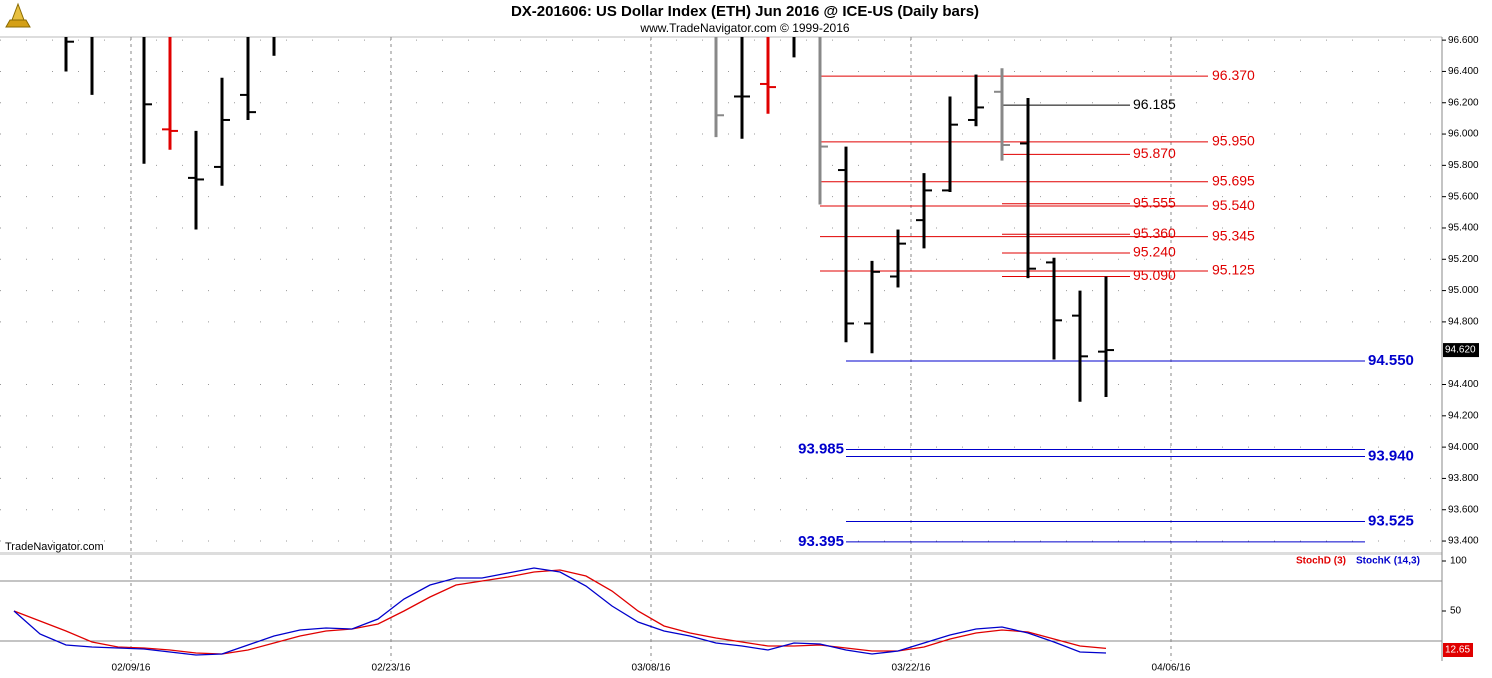 The width and height of the screenshot is (1492, 678). I want to click on y-tick-label: 93.800, so click(1463, 478).